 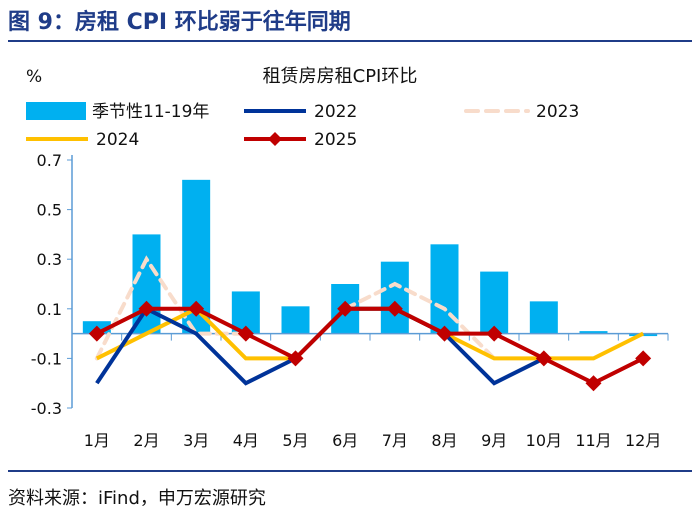 What do you see at coordinates (335, 140) in the screenshot?
I see `legend-label: 2025` at bounding box center [335, 140].